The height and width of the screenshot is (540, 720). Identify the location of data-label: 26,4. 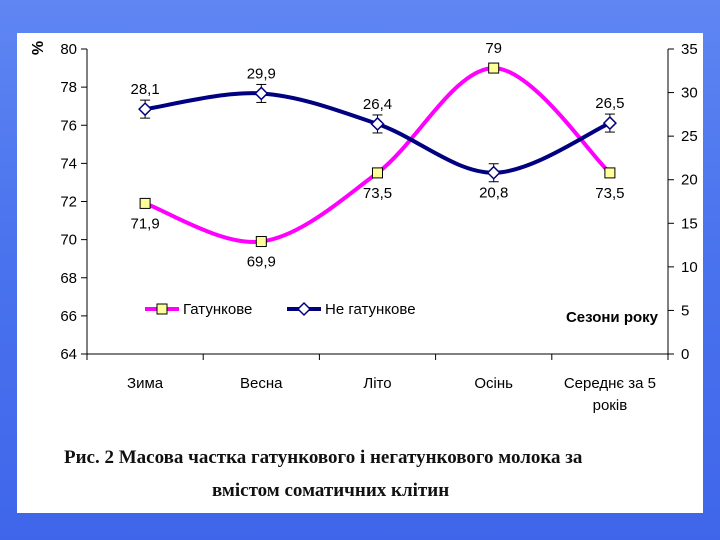
(377, 104).